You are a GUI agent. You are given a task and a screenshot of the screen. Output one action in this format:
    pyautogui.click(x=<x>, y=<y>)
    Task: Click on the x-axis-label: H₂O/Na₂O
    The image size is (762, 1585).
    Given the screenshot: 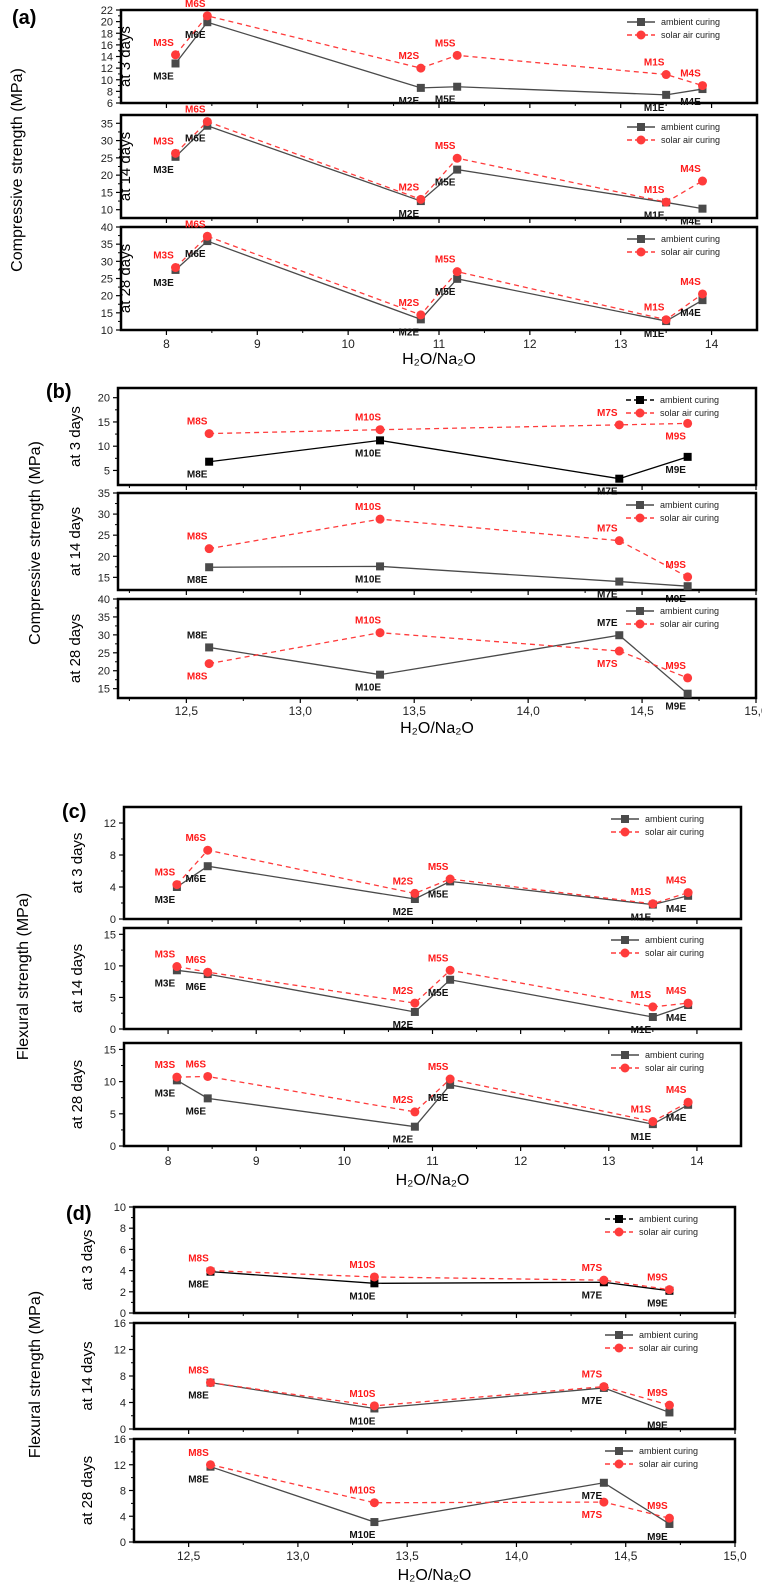 What is the action you would take?
    pyautogui.click(x=433, y=1180)
    